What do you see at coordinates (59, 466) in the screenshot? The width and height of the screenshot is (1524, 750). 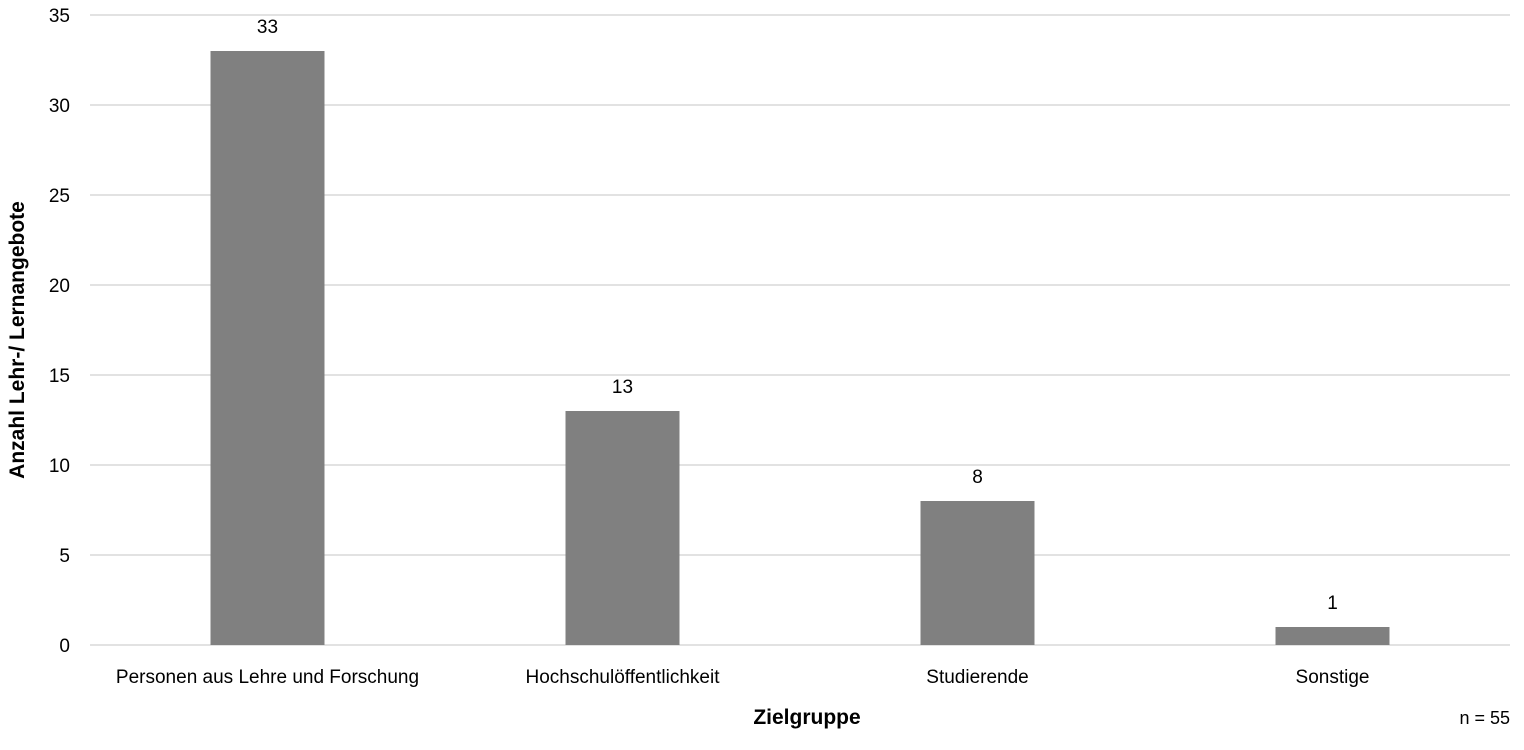 I see `y-tick-label: 10` at bounding box center [59, 466].